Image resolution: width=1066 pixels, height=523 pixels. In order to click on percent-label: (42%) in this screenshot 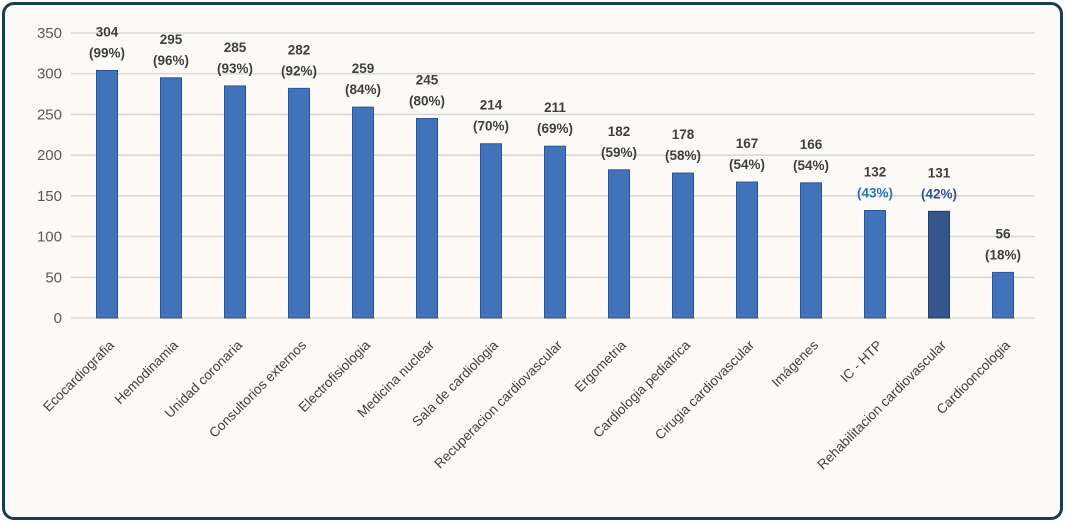, I will do `click(939, 193)`.